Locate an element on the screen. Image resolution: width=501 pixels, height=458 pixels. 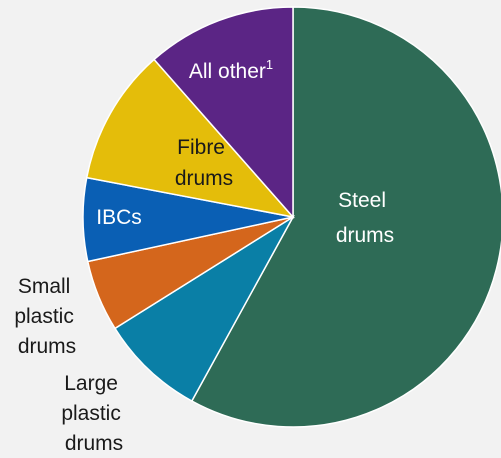
label-large-plastic-drums-line3: drums is located at coordinates (94, 443).